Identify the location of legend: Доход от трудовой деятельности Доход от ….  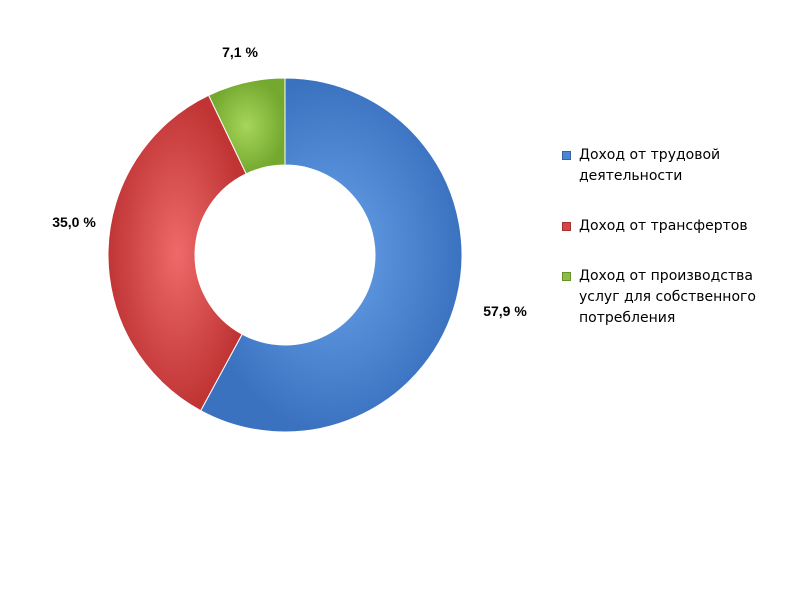
(675, 251).